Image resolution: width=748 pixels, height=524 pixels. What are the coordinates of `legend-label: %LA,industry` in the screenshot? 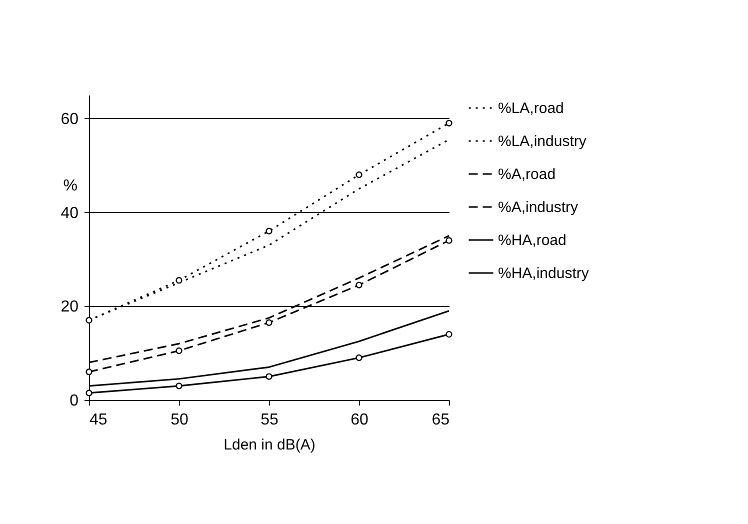 It's located at (542, 141).